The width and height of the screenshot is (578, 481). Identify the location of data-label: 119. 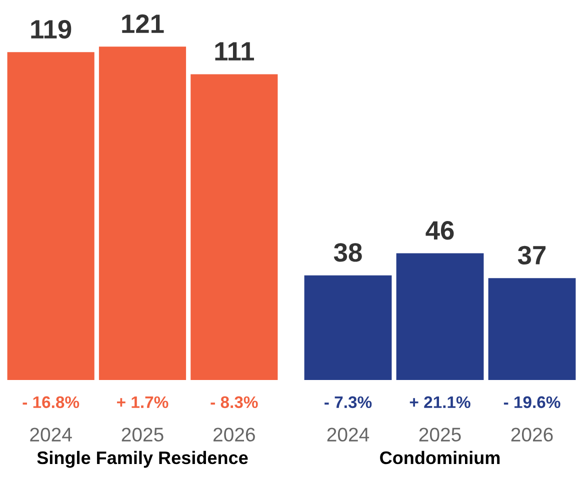
(51, 29).